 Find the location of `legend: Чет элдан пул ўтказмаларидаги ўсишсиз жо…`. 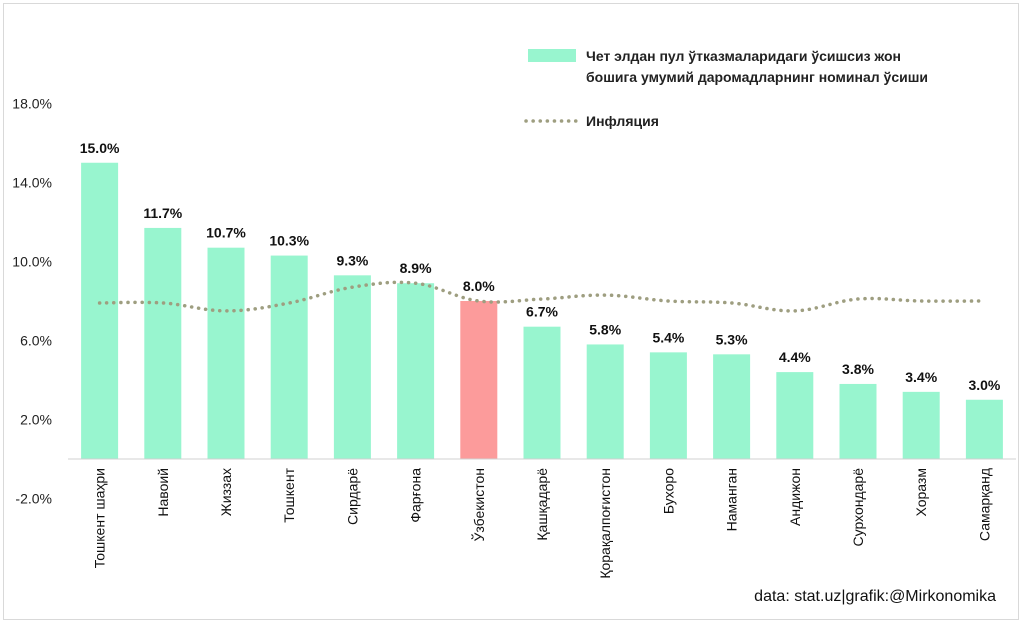

legend: Чет элдан пул ўтказмаларидаги ўсишсиз жо… is located at coordinates (727, 88).